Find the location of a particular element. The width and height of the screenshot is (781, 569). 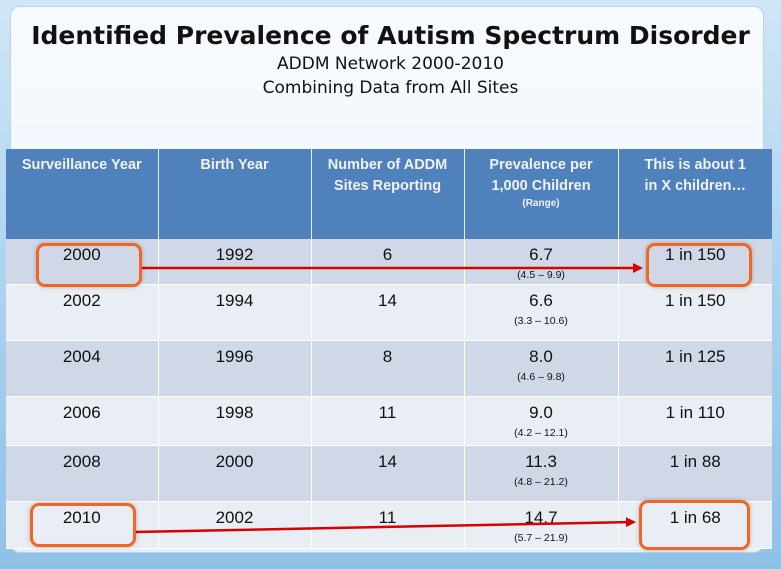

cell-birth-year: 2002 is located at coordinates (235, 525).